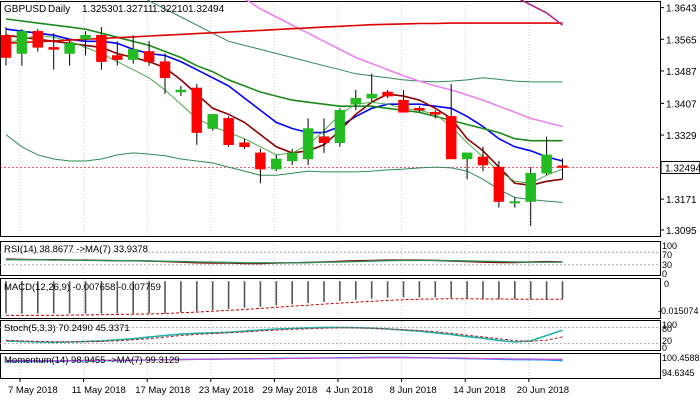  I want to click on stoch-plot-area, so click(330, 335).